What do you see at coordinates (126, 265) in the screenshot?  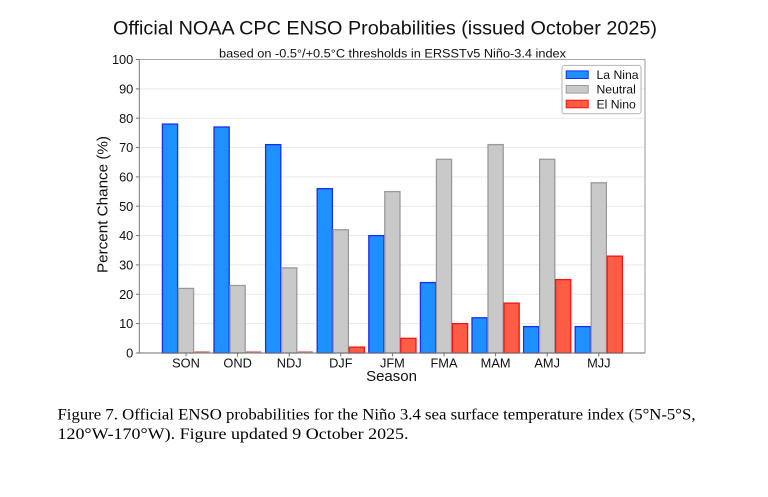 I see `svg-text: 30` at bounding box center [126, 265].